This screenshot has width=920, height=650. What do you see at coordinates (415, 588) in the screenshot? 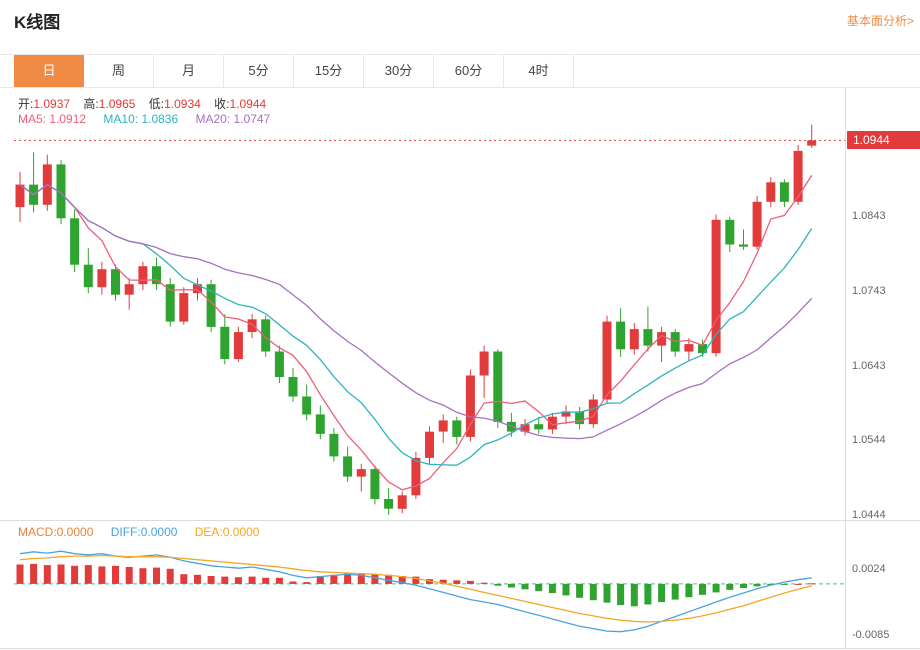
I see `dea-line` at bounding box center [415, 588].